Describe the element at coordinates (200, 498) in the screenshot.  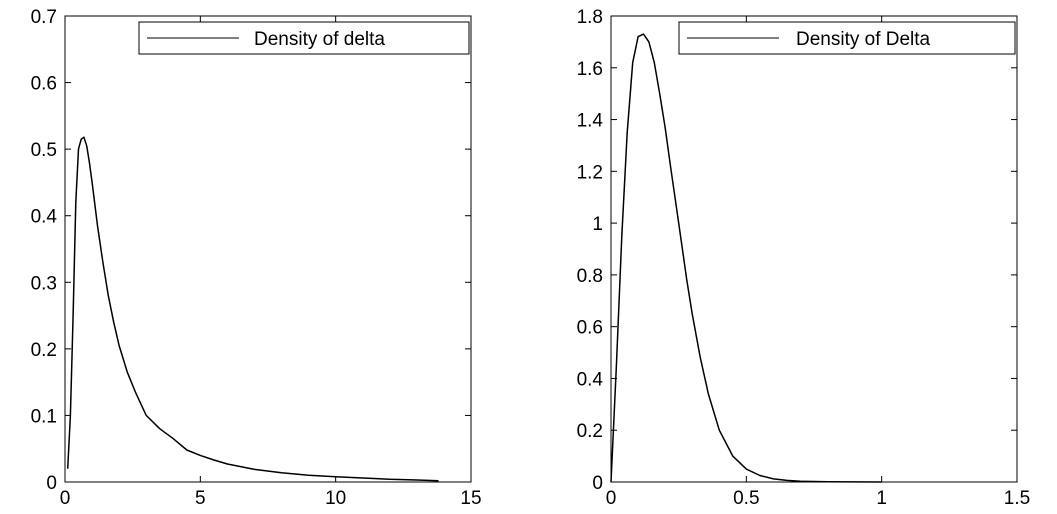
I see `x-tick-label: 5` at that location.